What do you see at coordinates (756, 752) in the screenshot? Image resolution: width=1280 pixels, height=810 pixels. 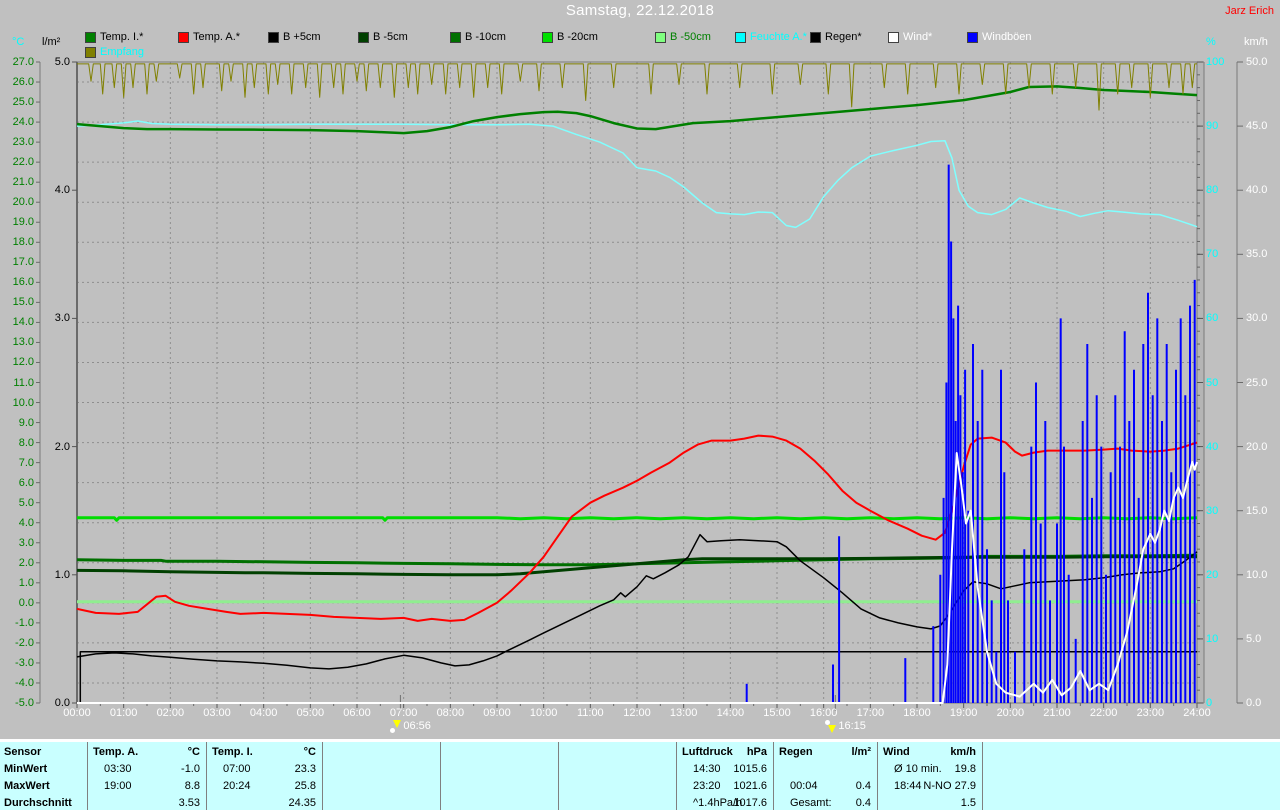 I see `table-column-unit: hPa` at bounding box center [756, 752].